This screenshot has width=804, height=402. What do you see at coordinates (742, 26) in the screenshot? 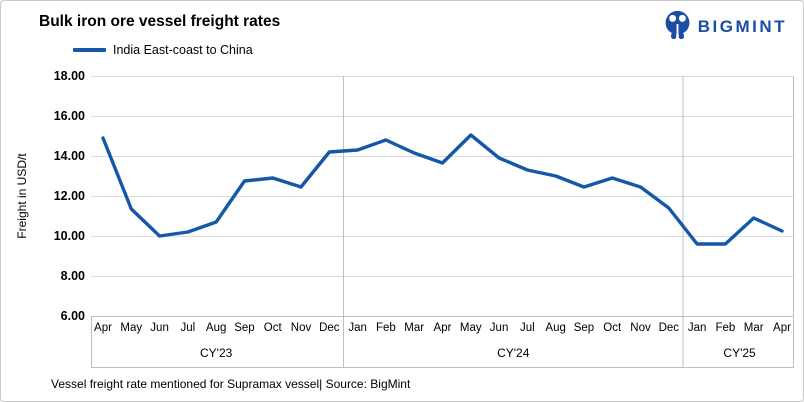
I see `bigmint-logo-text: BIGMINT` at bounding box center [742, 26].